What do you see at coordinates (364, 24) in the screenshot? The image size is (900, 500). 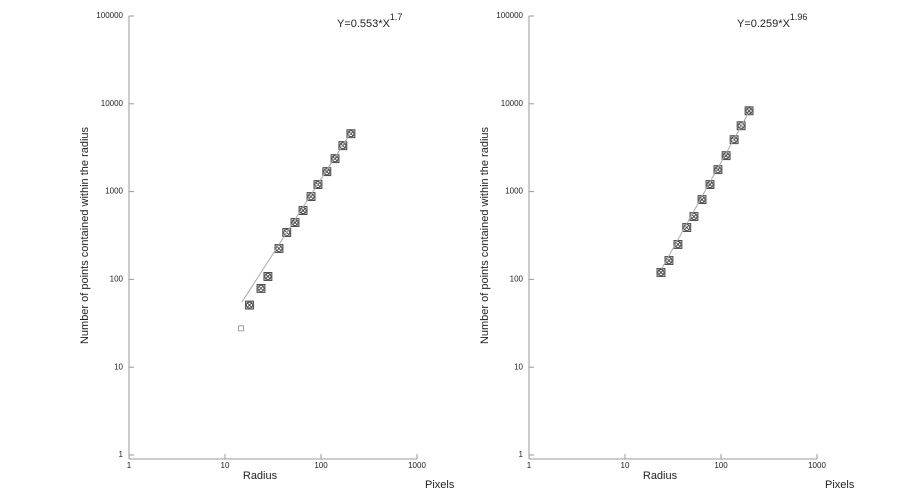 I see `annotation-text: Y=0.553*X` at bounding box center [364, 24].